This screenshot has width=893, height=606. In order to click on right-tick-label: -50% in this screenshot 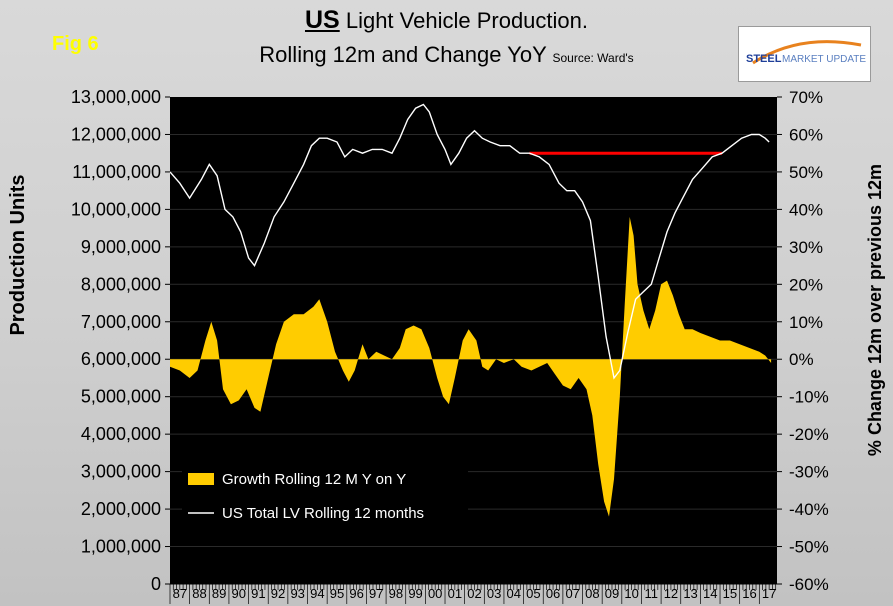, I will do `click(809, 547)`.